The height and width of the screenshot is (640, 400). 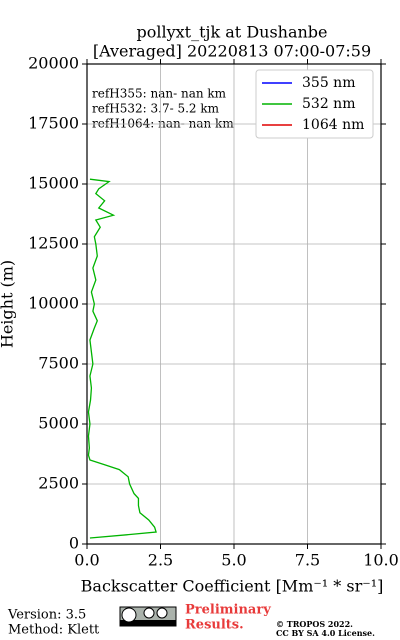 I want to click on x-tick-label: 2.5, so click(x=160, y=560).